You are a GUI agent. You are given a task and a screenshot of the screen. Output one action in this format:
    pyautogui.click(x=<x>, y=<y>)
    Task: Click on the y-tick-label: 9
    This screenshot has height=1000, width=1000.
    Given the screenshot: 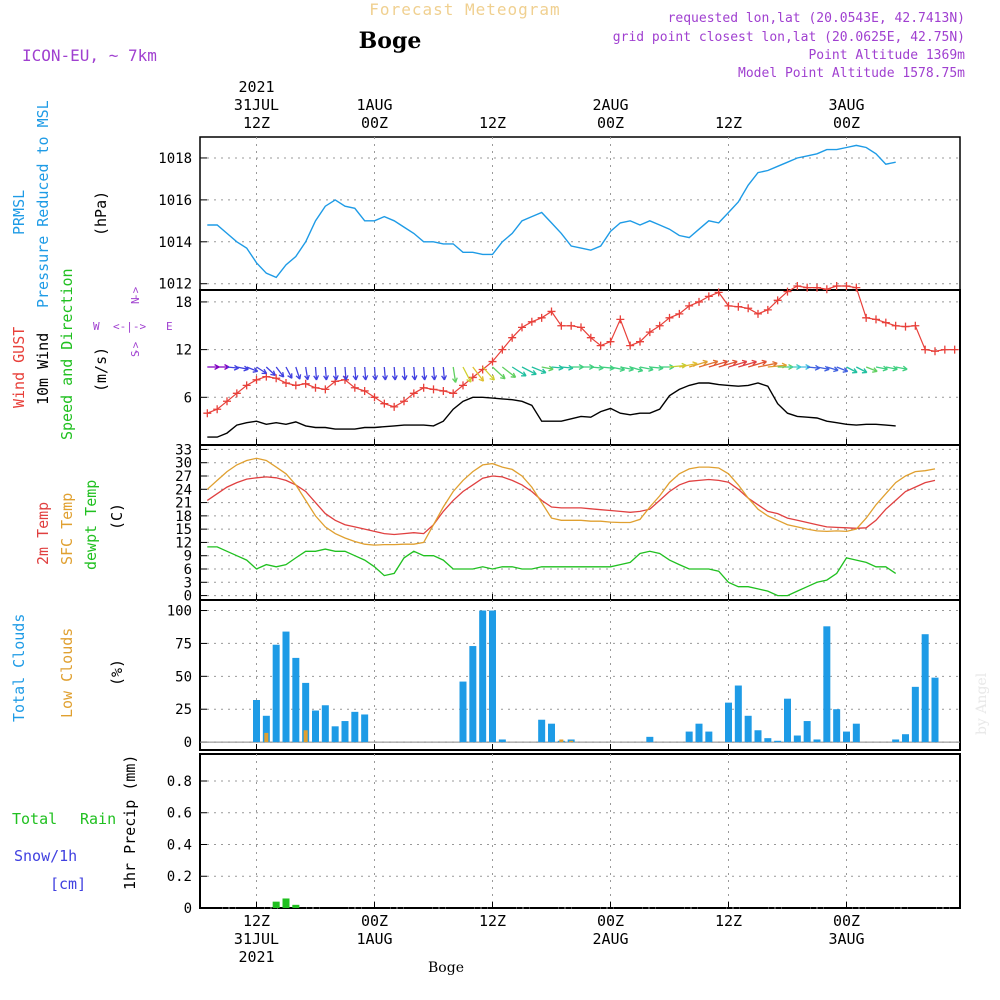 What is the action you would take?
    pyautogui.click(x=188, y=557)
    